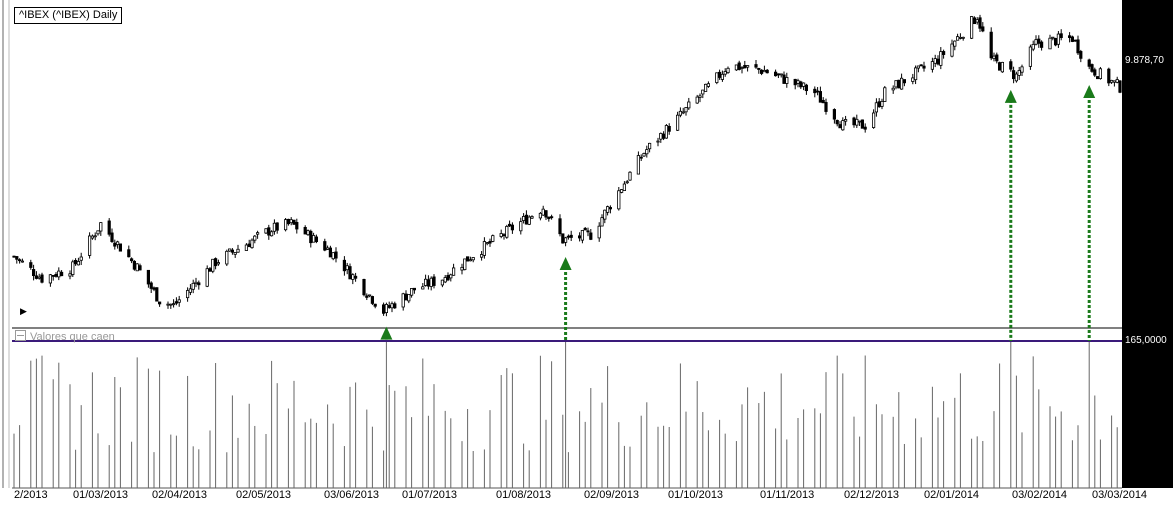 The image size is (1173, 510). Describe the element at coordinates (20, 335) in the screenshot. I see `collapse-box-icon` at that location.